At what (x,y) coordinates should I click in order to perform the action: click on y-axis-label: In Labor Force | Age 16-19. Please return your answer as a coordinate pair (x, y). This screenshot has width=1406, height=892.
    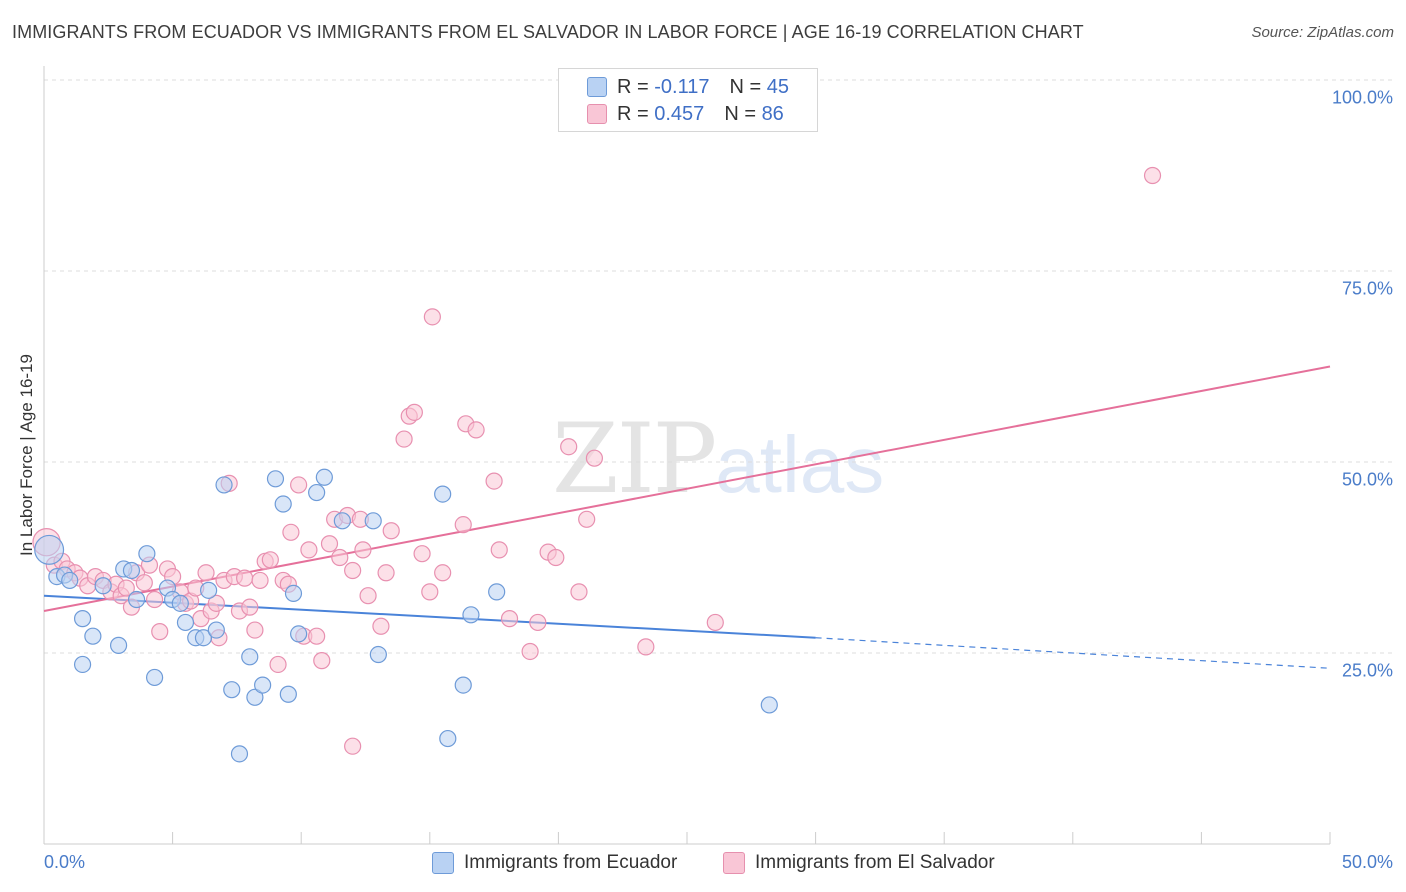
    Looking at the image, I should click on (26, 455).